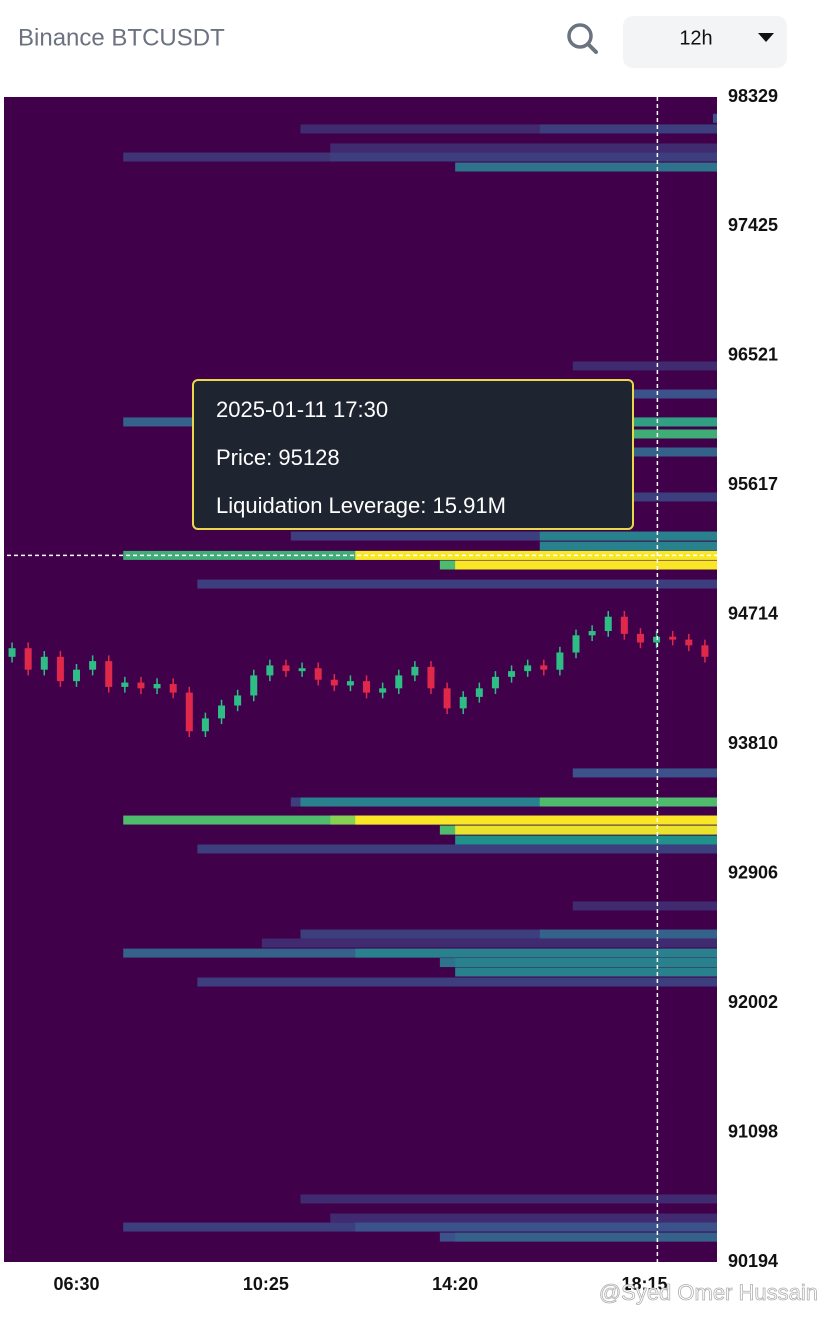 This screenshot has width=828, height=1320. I want to click on x-tick-label: 14:20, so click(455, 1284).